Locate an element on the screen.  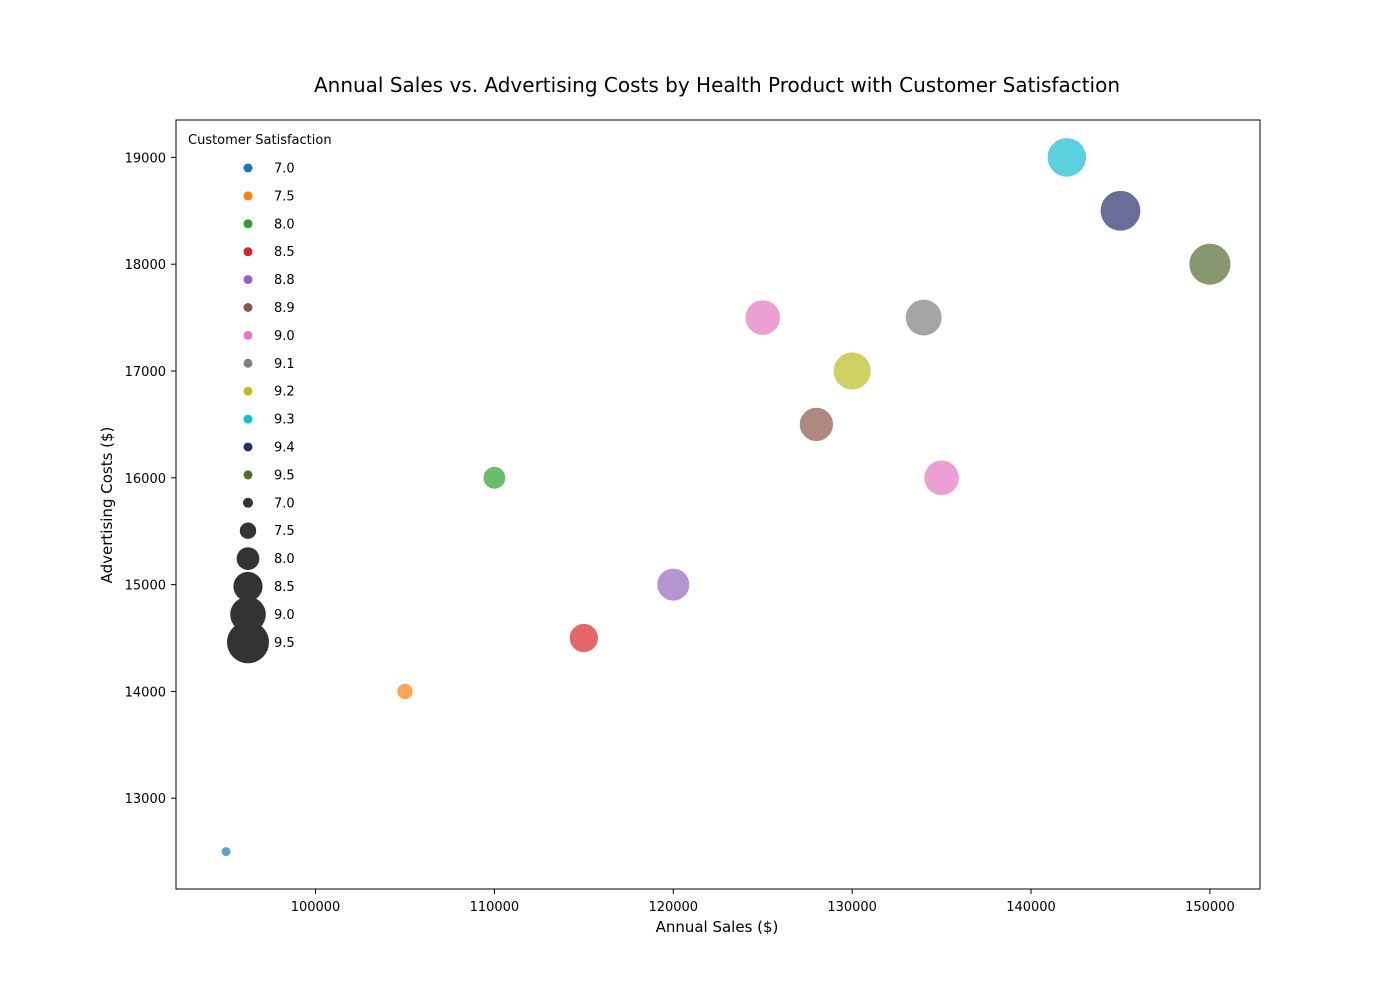
x-tick-label: 150000 is located at coordinates (1210, 907).